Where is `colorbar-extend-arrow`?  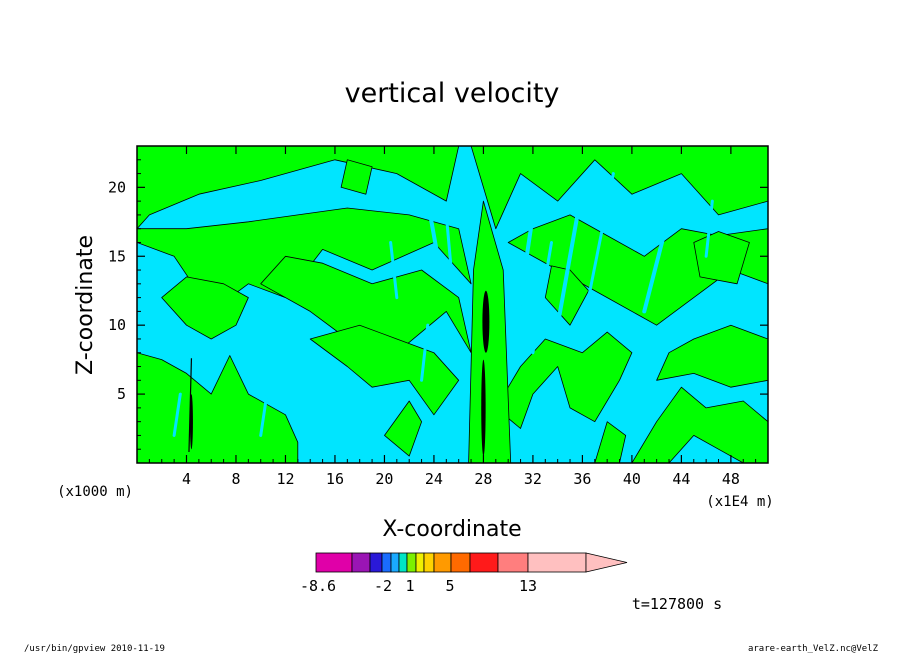
colorbar-extend-arrow is located at coordinates (606, 562).